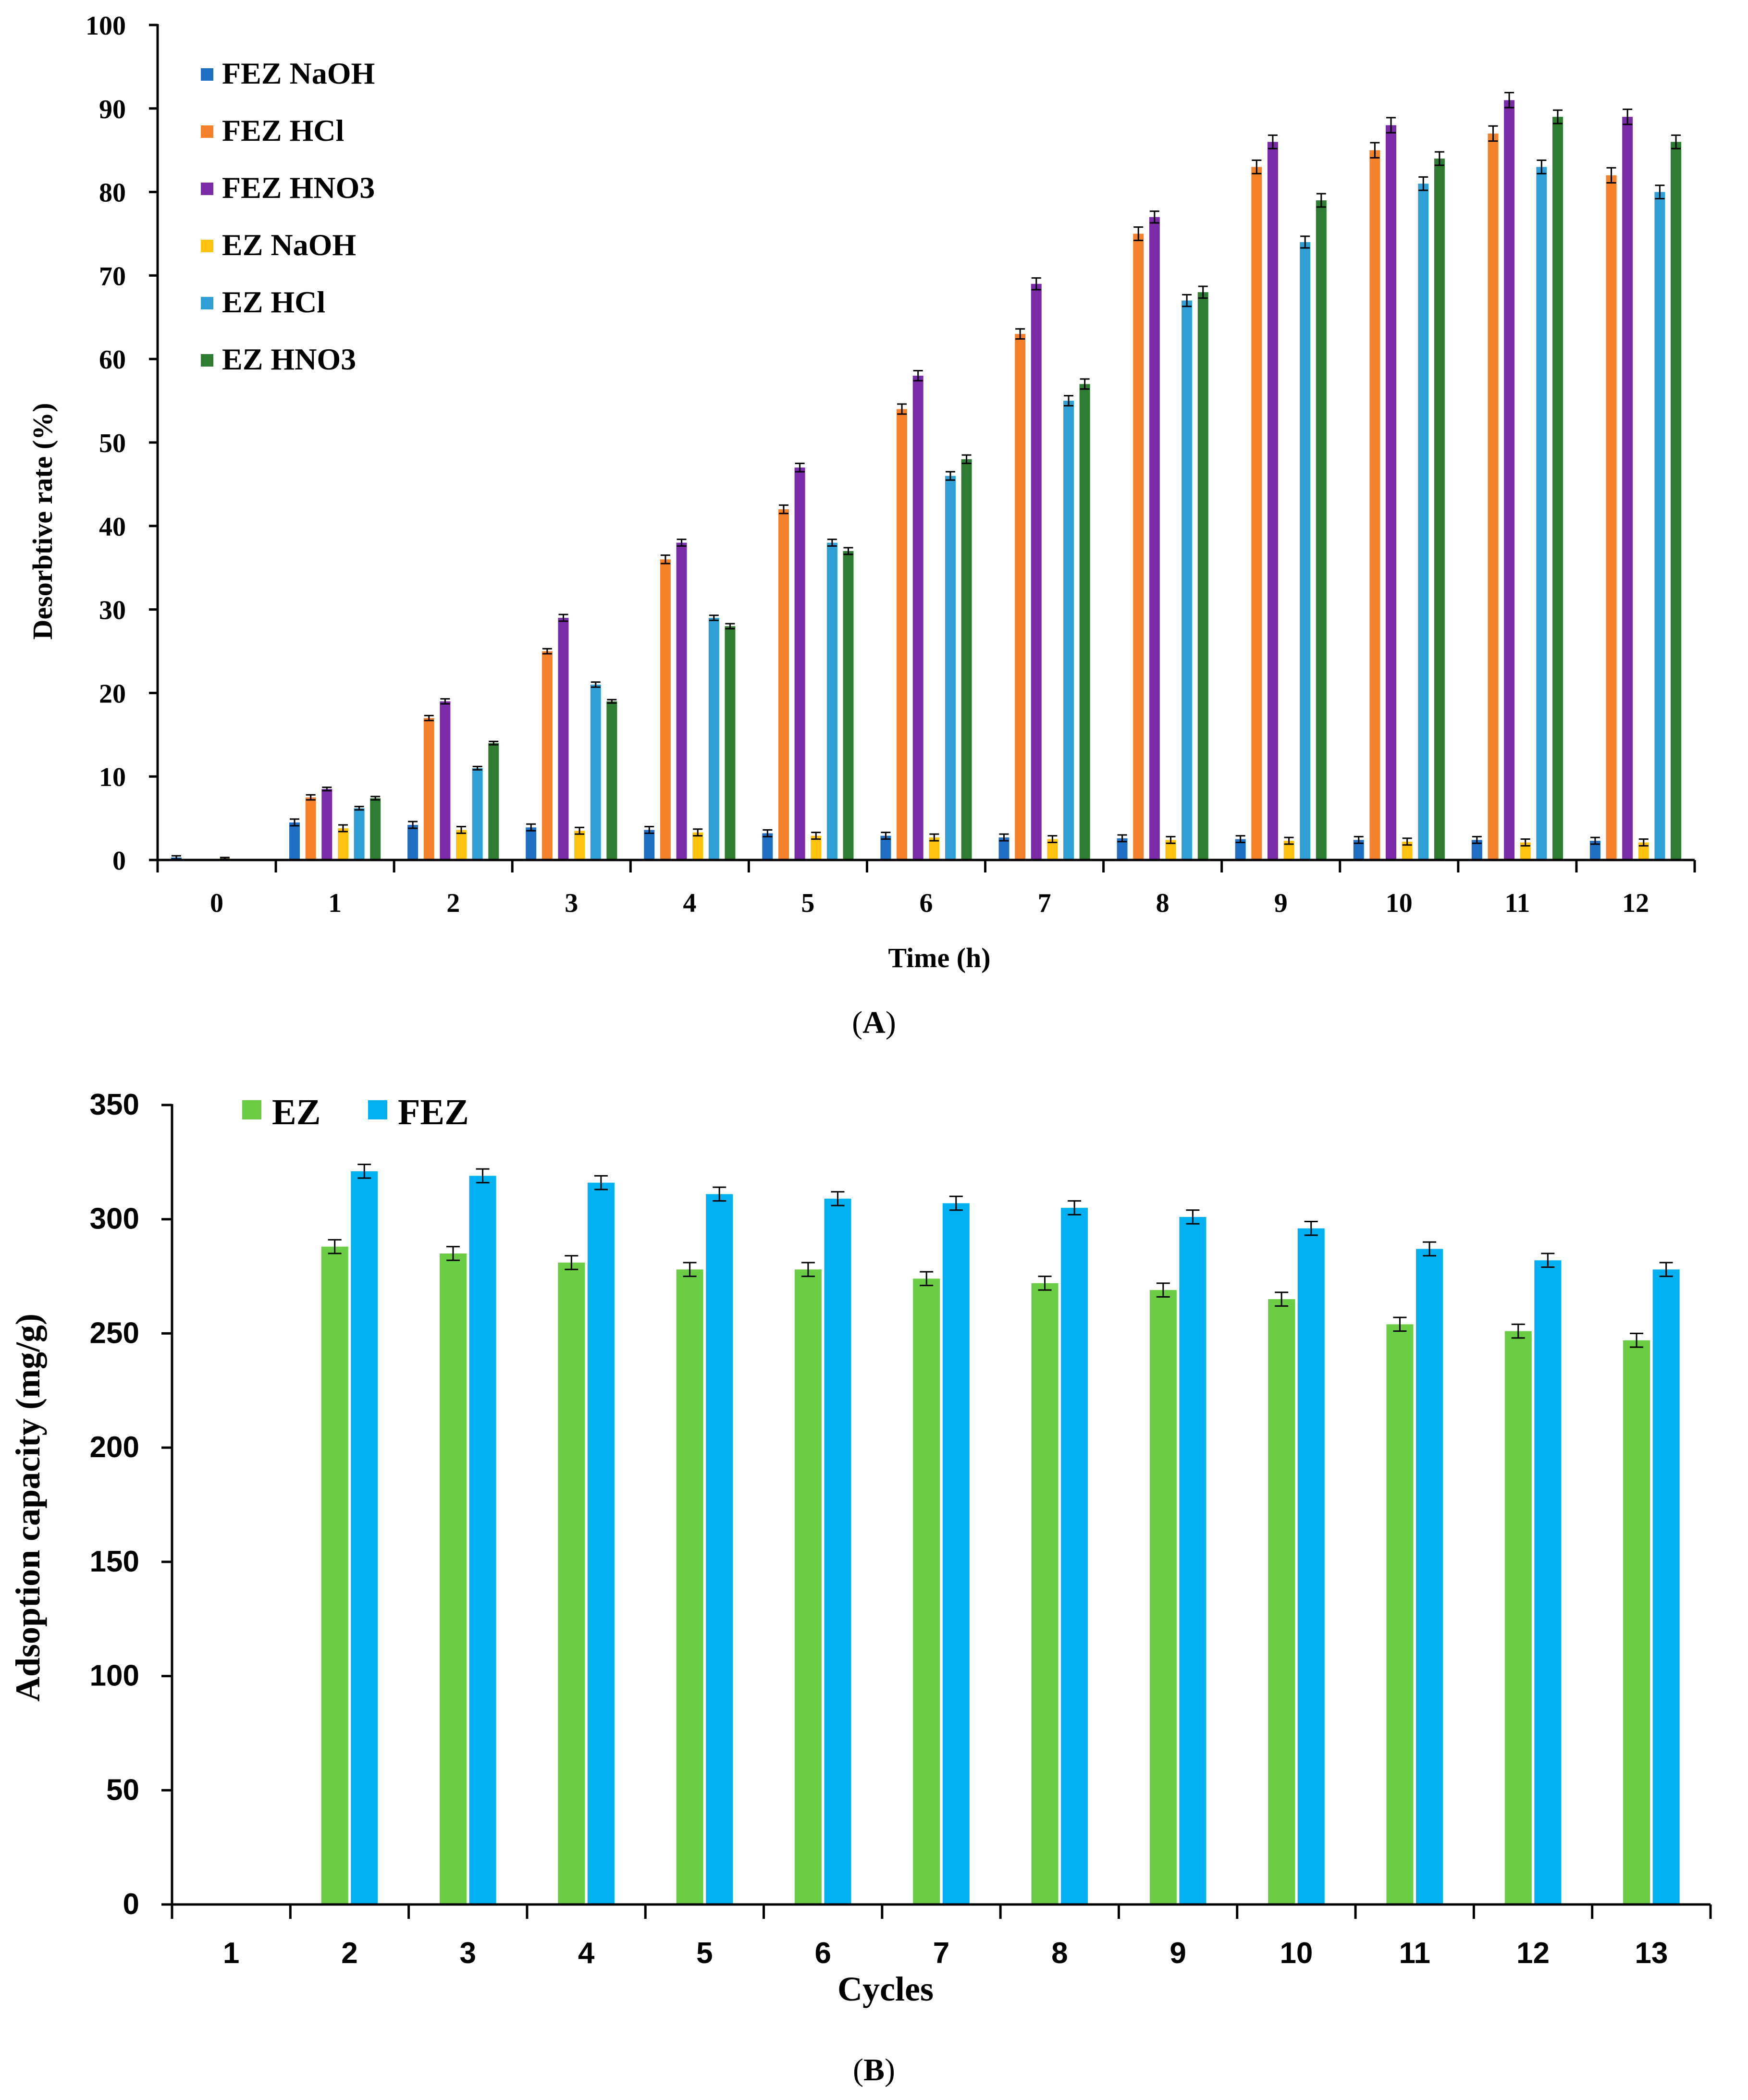 This screenshot has height=2100, width=1748. I want to click on legend-b: EZ FEZ, so click(355, 1112).